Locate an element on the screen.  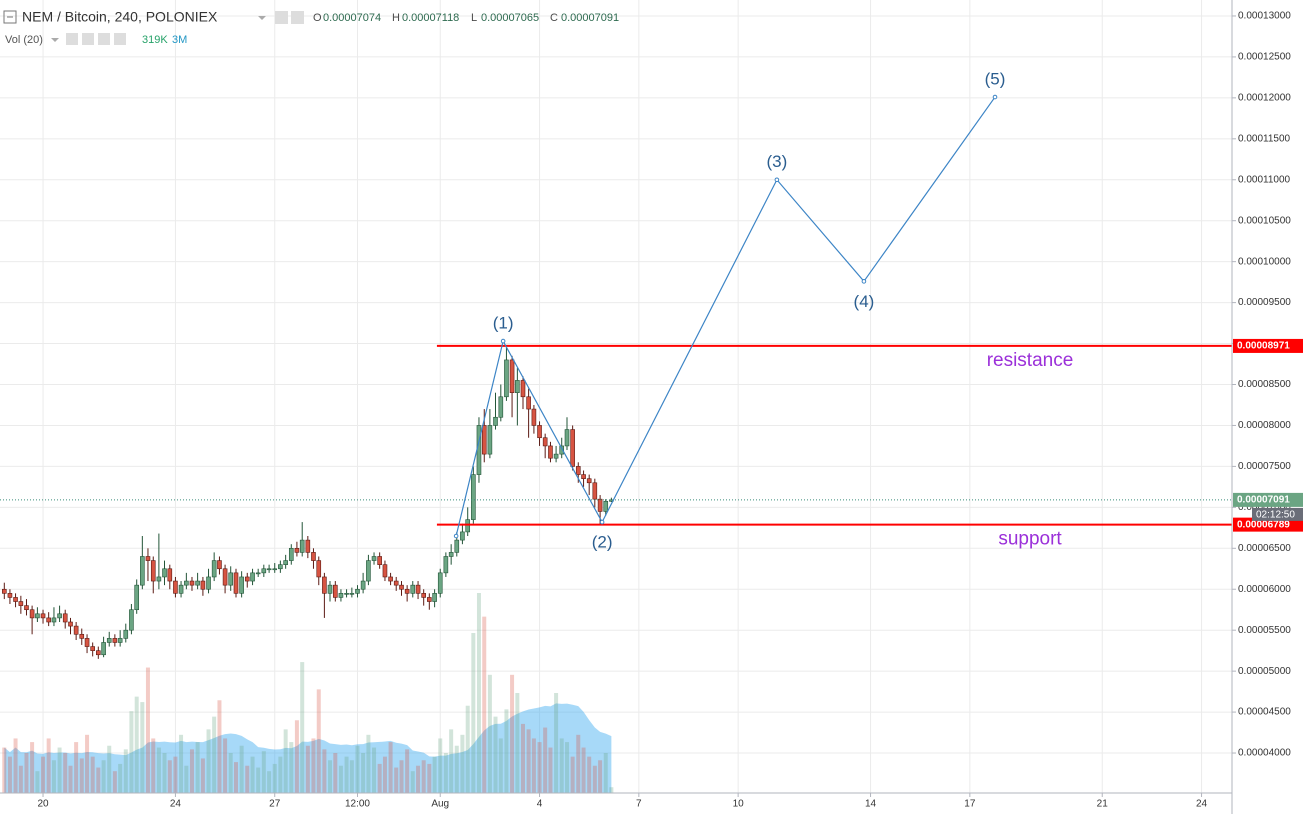
x-tick-label: 7 is located at coordinates (639, 804).